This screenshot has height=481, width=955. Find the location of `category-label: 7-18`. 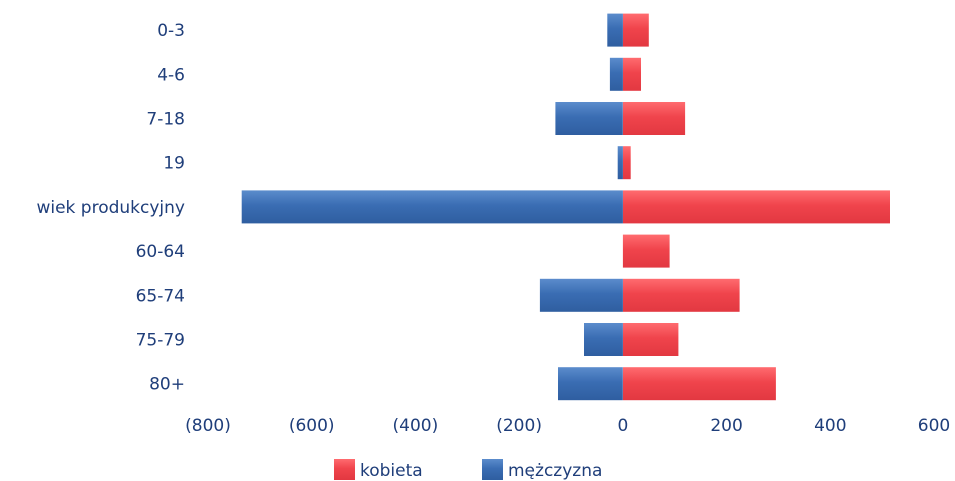

category-label: 7-18 is located at coordinates (165, 120).